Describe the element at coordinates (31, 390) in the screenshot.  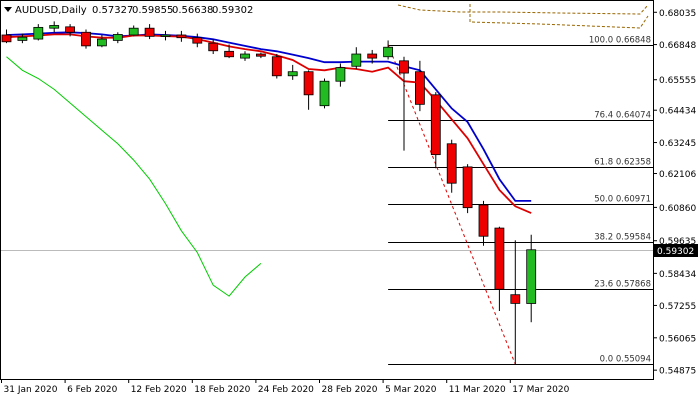
I see `x-axis-tick-label: 31 Jan 2020` at that location.